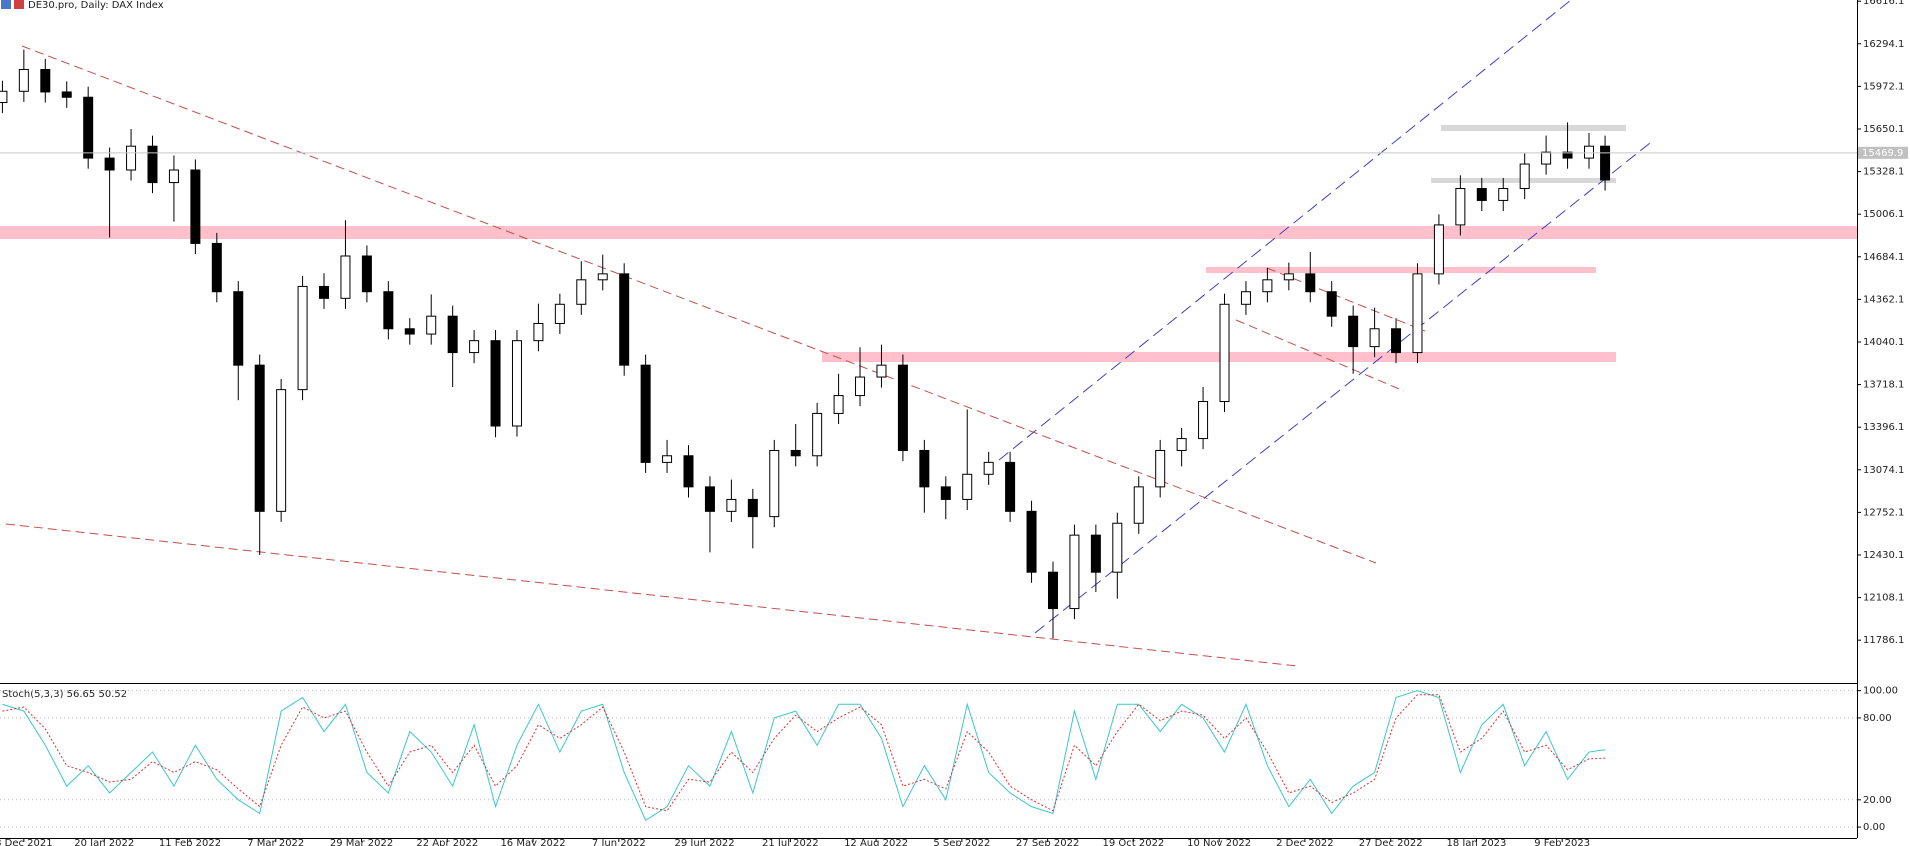  Describe the element at coordinates (876, 842) in the screenshot. I see `x-tick-label: 12 Aug 2022` at that location.